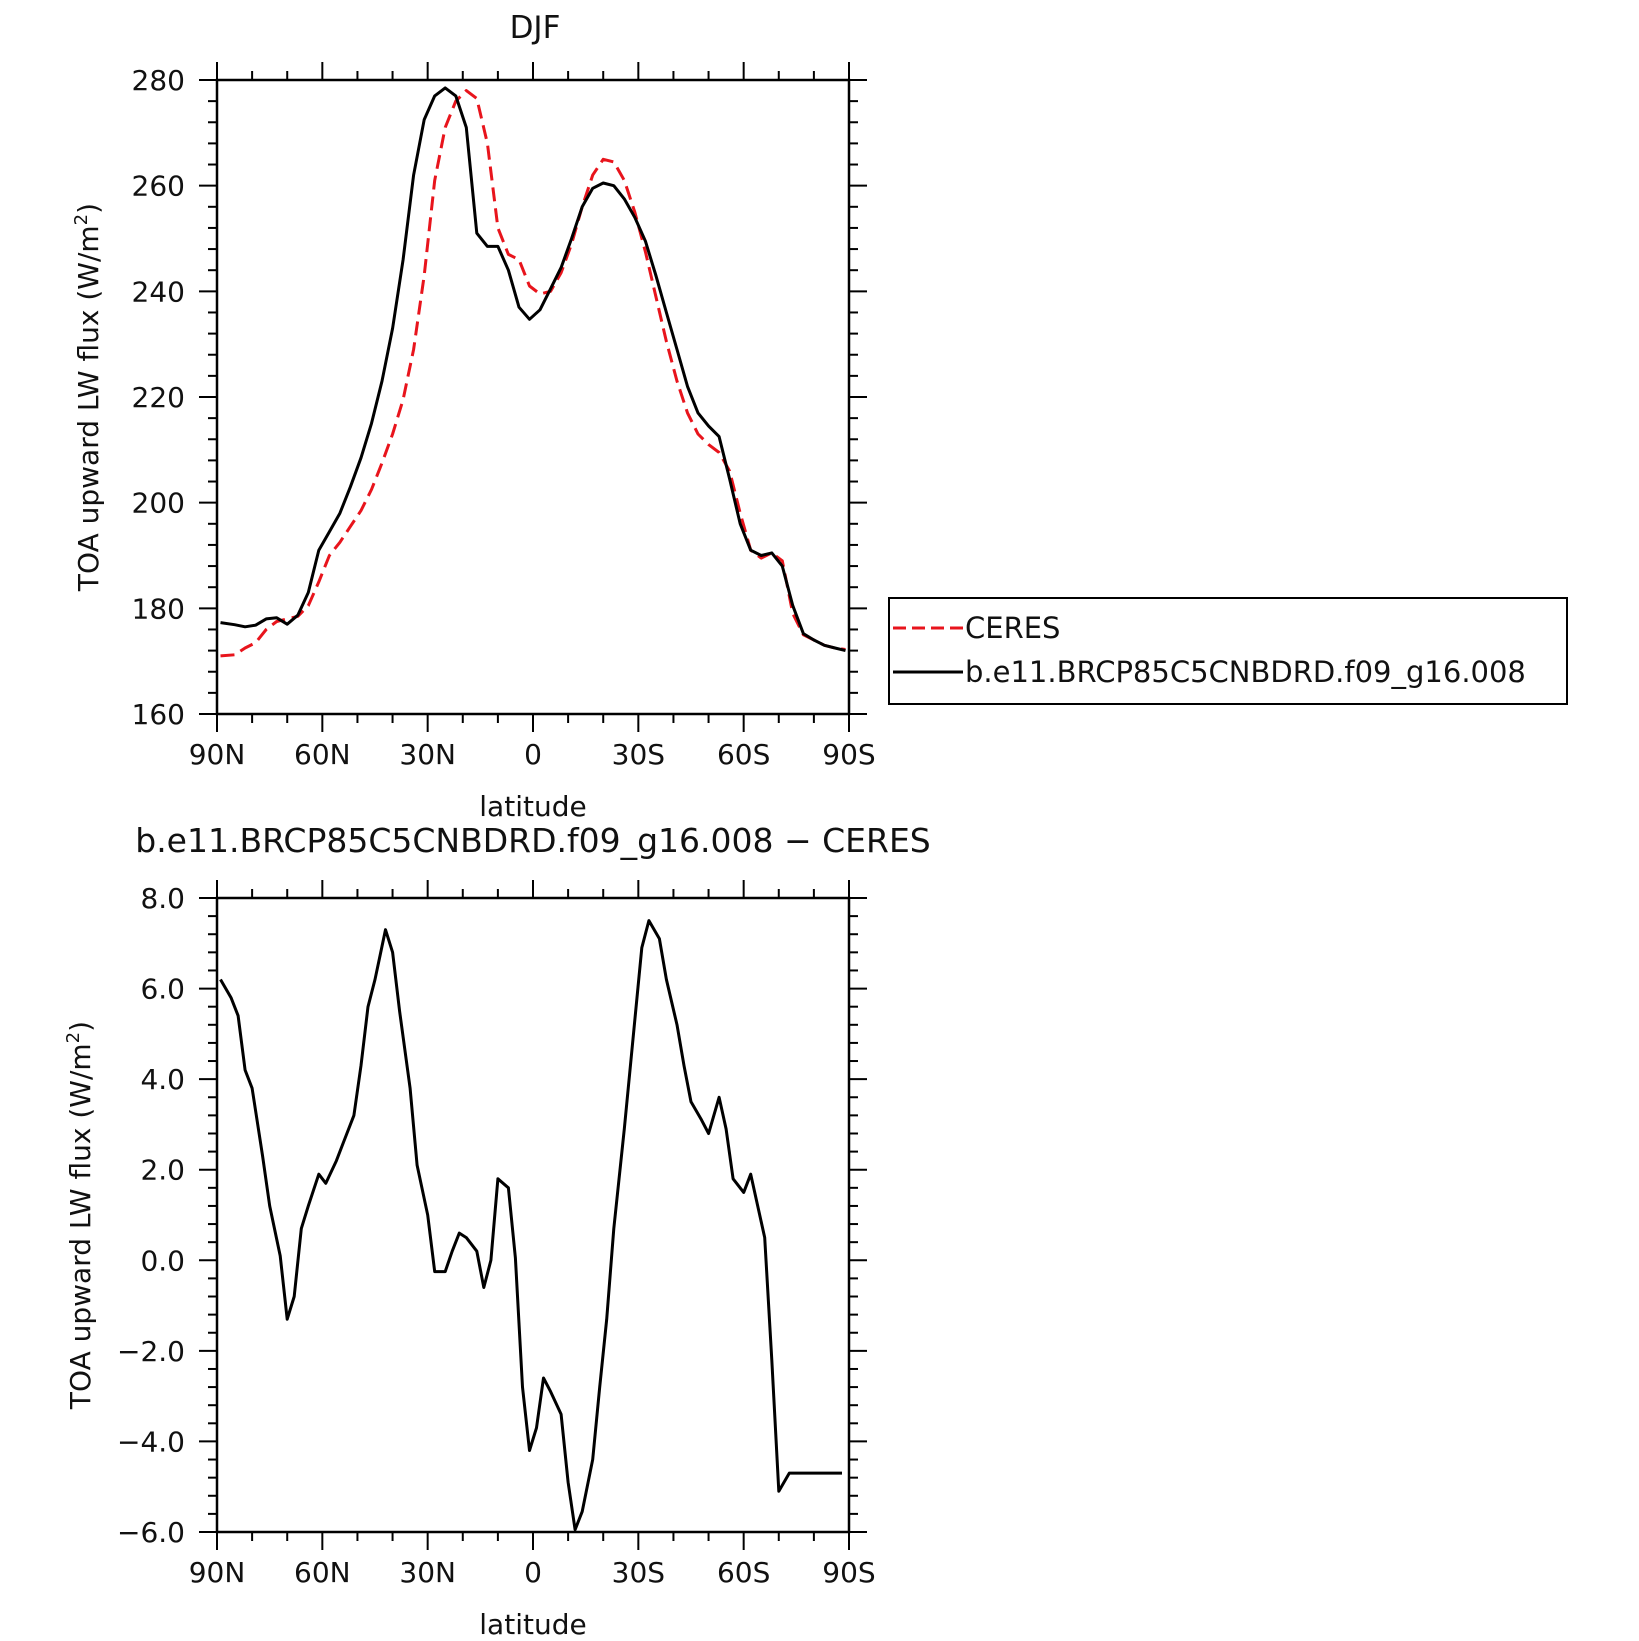 This screenshot has width=1639, height=1641. I want to click on y-tick-label: 6.0, so click(162, 989).